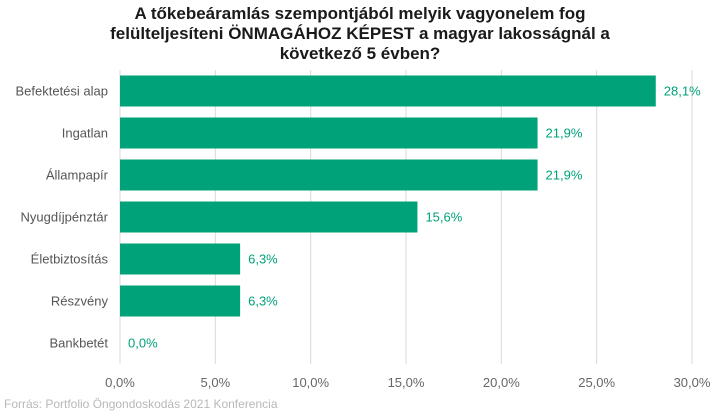 The height and width of the screenshot is (418, 720). I want to click on category-label: Nyugdíjpénztár, so click(65, 217).